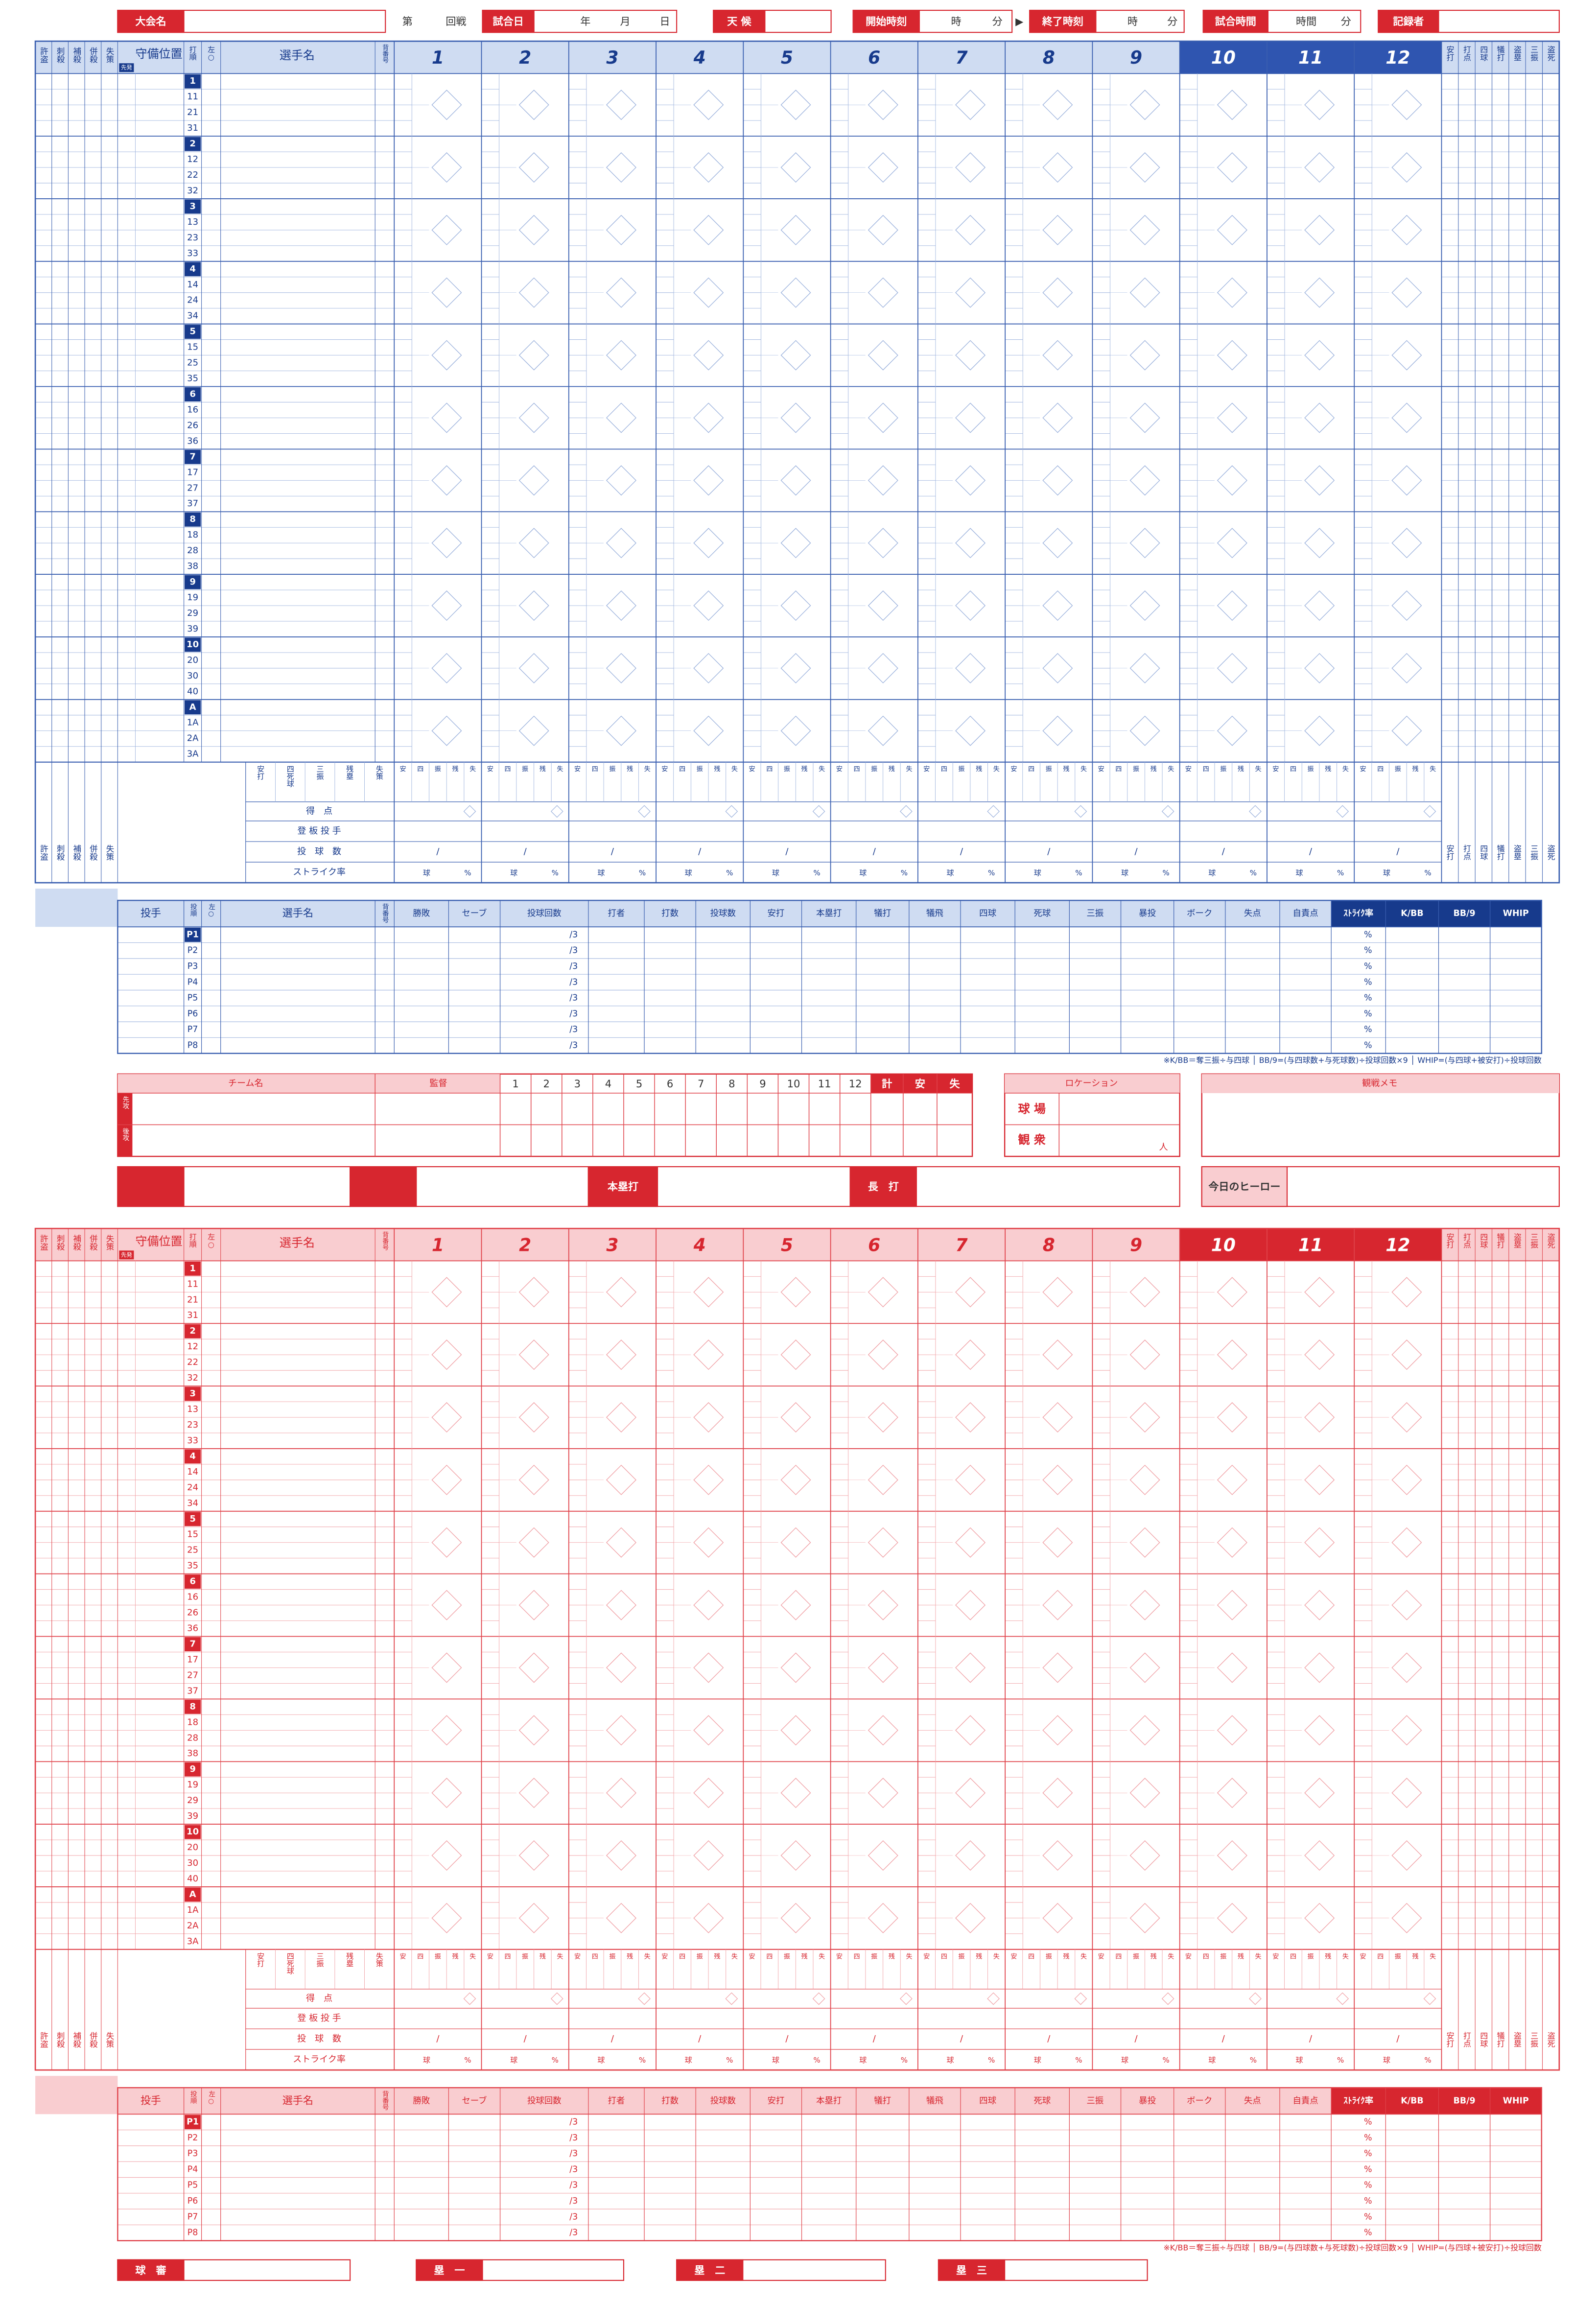 Image resolution: width=1596 pixels, height=2301 pixels. I want to click on side-badge, so click(125, 1109).